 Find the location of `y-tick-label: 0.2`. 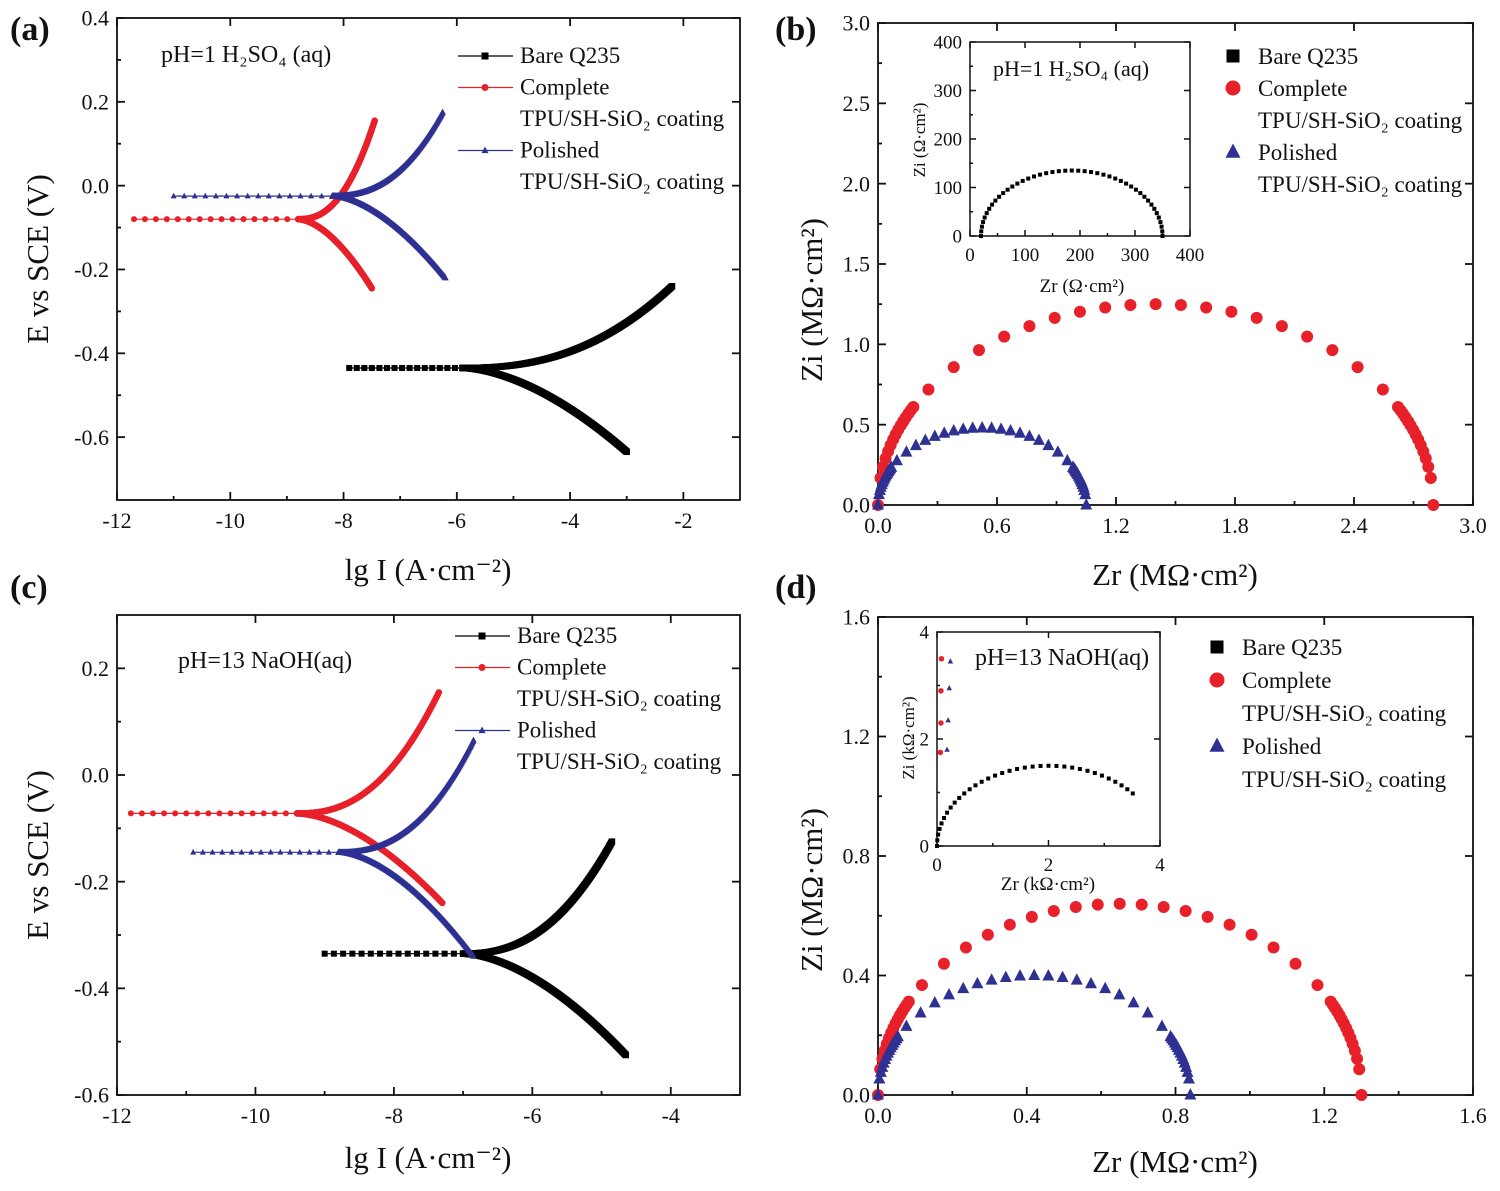

y-tick-label: 0.2 is located at coordinates (96, 668).